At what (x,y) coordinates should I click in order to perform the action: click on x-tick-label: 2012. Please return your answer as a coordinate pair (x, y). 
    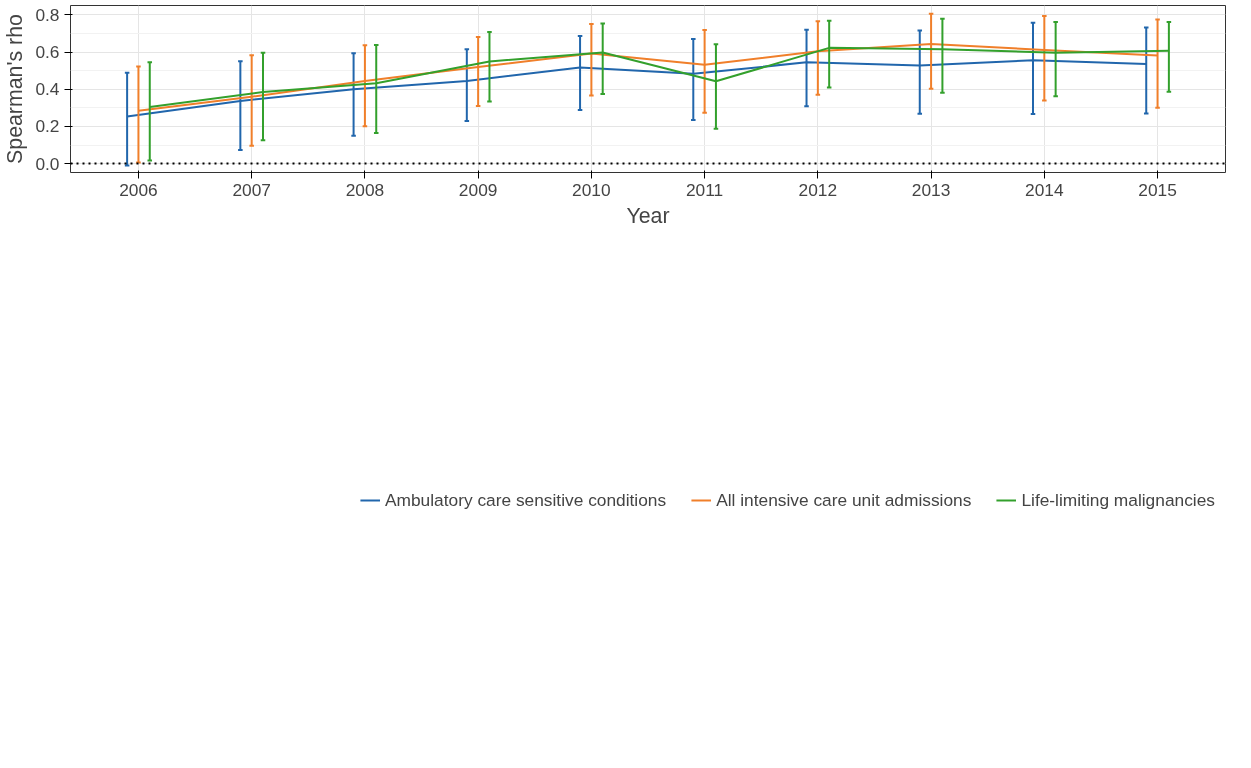
    Looking at the image, I should click on (818, 189).